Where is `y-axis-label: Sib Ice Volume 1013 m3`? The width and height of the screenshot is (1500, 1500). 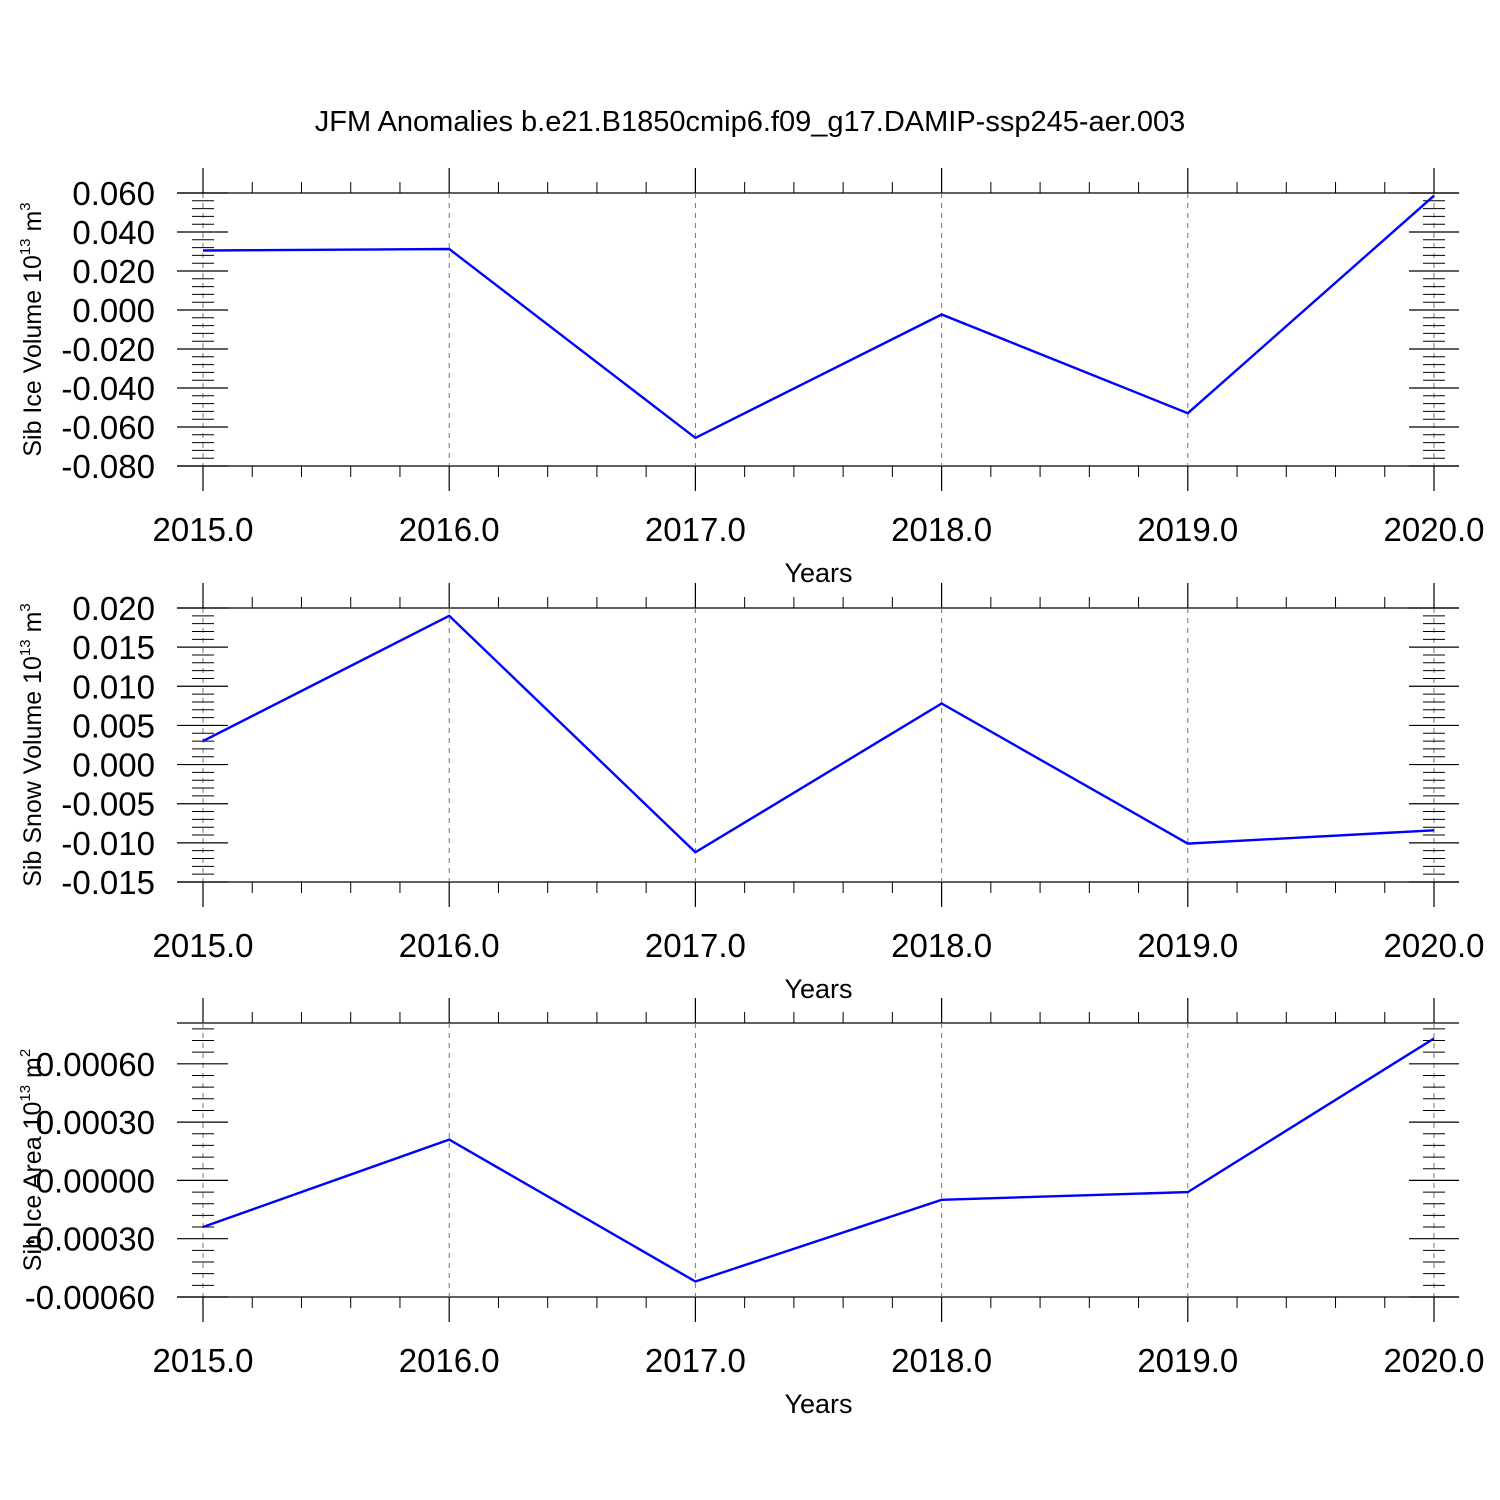 y-axis-label: Sib Ice Volume 1013 m3 is located at coordinates (32, 329).